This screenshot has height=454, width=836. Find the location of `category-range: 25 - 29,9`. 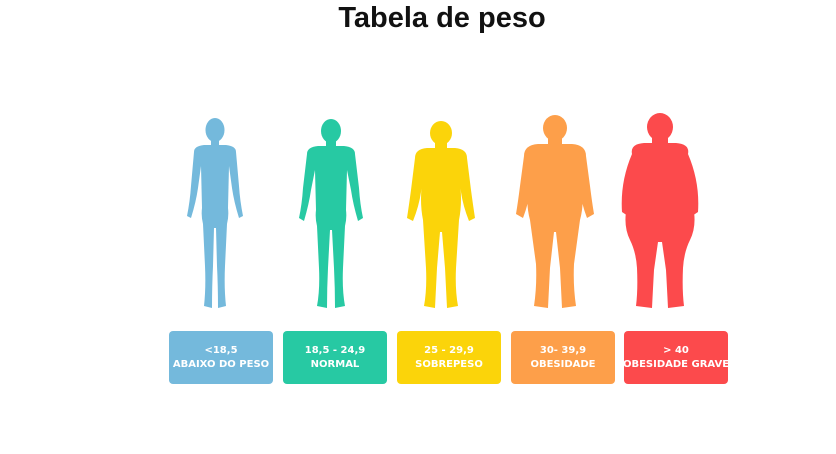

category-range: 25 - 29,9 is located at coordinates (449, 350).